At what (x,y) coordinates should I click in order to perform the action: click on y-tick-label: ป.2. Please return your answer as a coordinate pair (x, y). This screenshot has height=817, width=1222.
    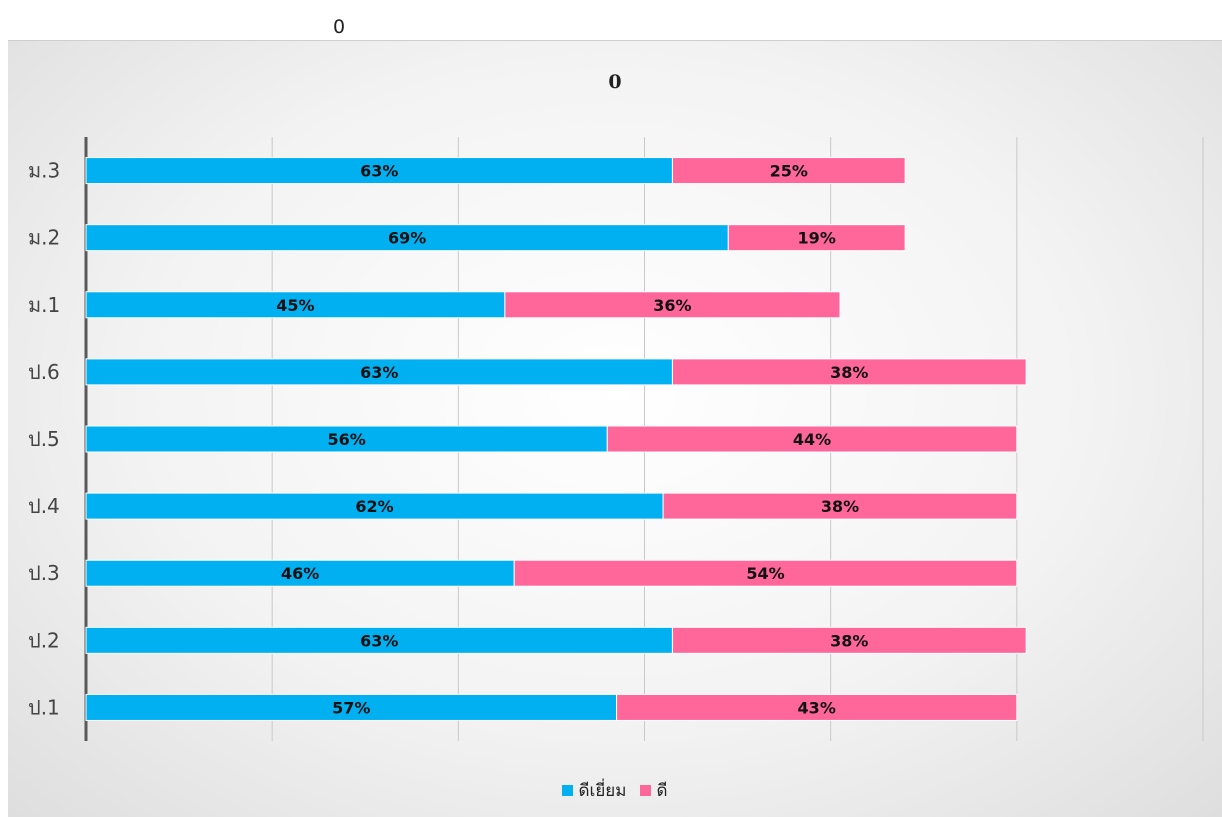
    Looking at the image, I should click on (44, 640).